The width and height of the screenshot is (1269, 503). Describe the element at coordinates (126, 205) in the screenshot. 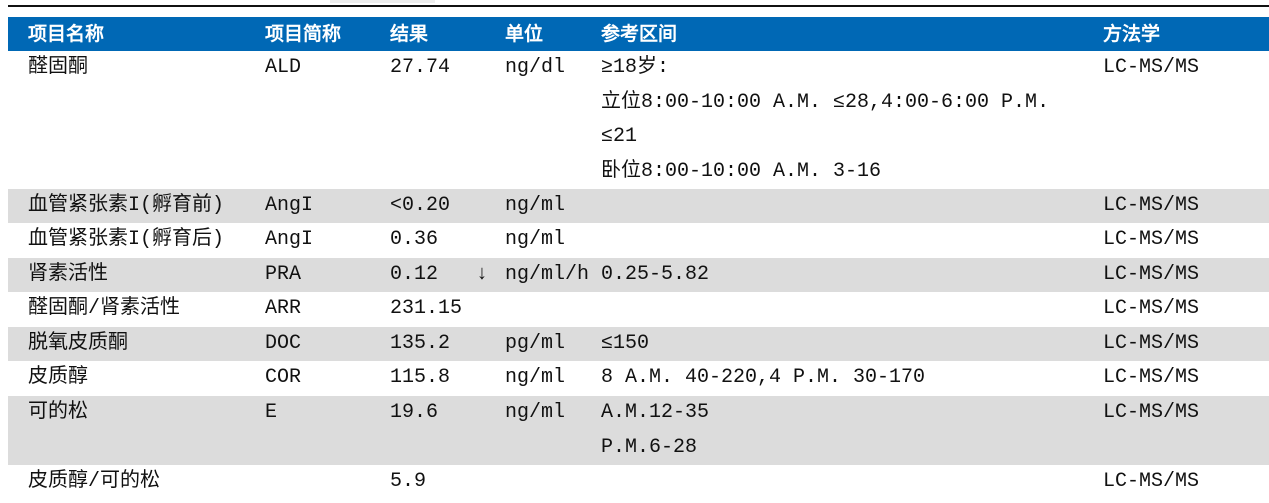

I see `item-name: 血管紧张素I(孵育前)` at that location.